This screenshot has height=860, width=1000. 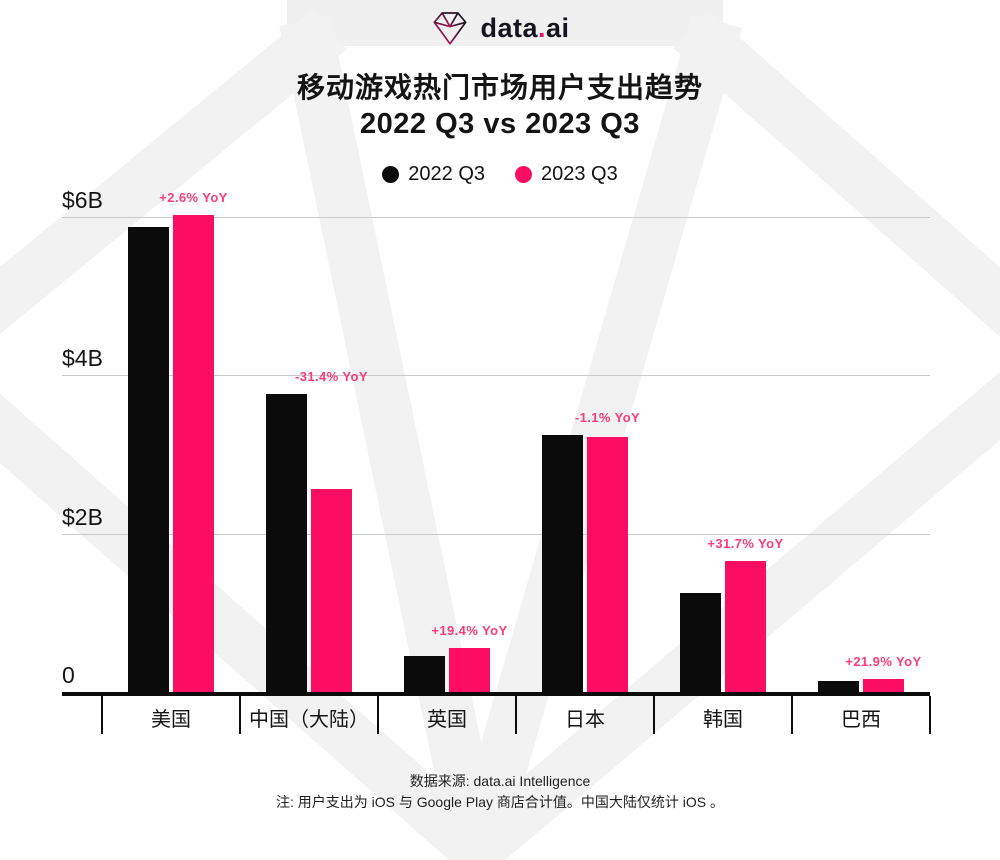 What do you see at coordinates (745, 544) in the screenshot?
I see `yoy-label-5: +31.7% YoY` at bounding box center [745, 544].